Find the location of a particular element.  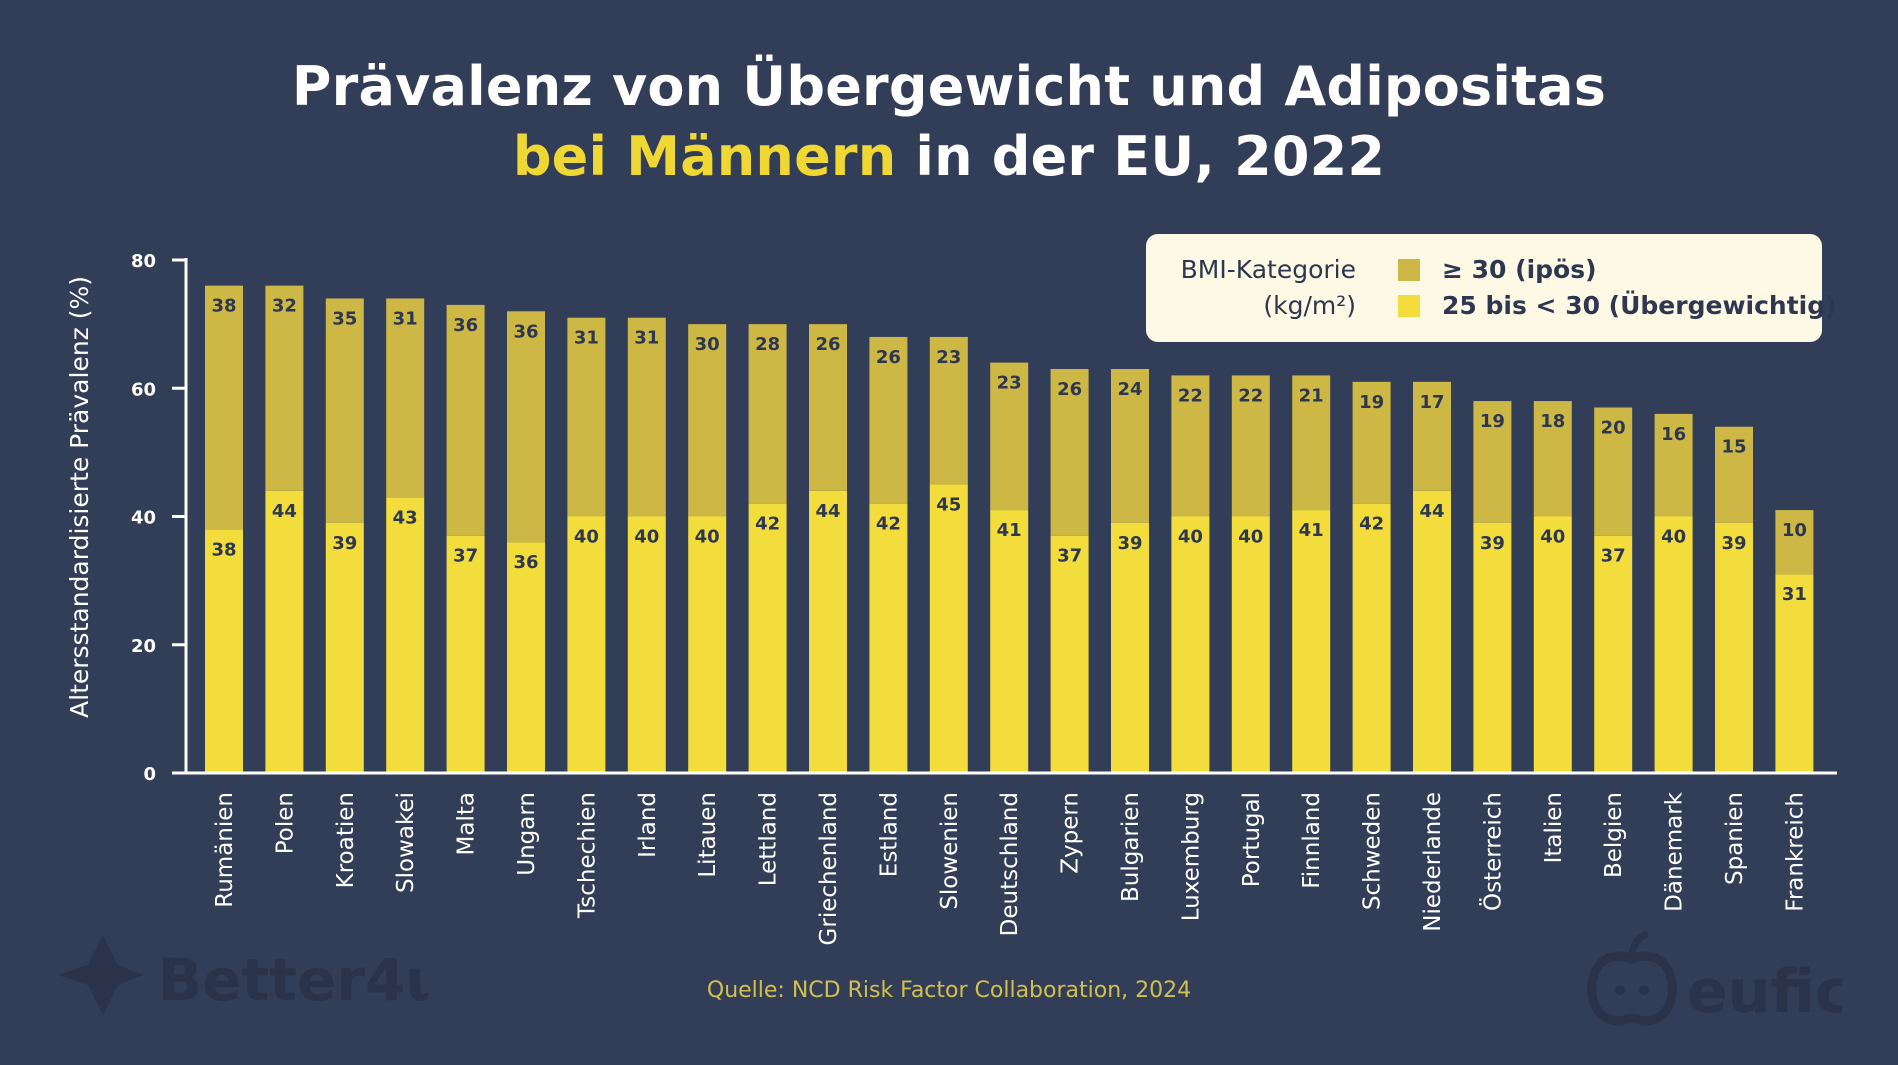

x-tick-label-12: Slowenien is located at coordinates (950, 851).